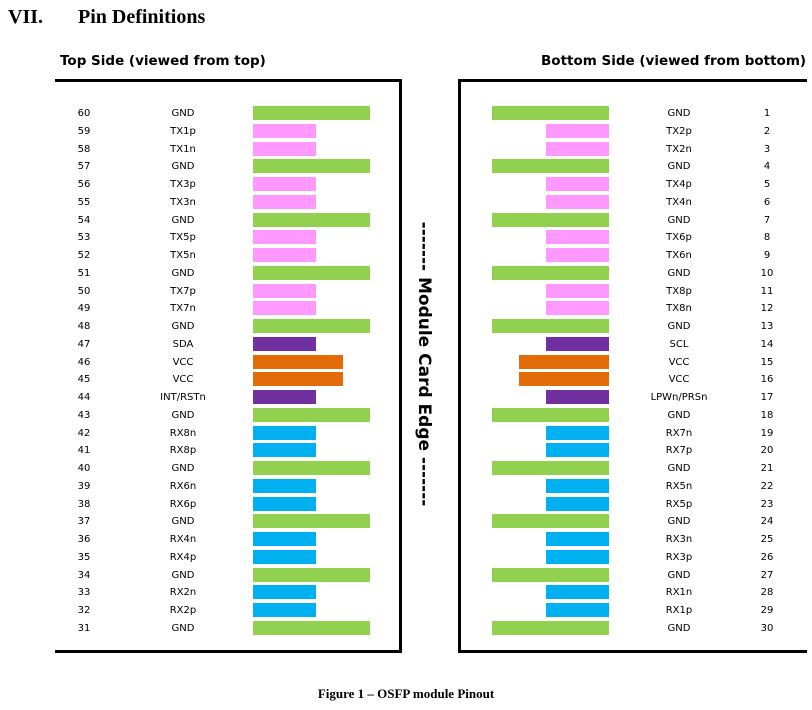 The width and height of the screenshot is (812, 710). I want to click on pin-row: 28 RX1n, so click(634, 592).